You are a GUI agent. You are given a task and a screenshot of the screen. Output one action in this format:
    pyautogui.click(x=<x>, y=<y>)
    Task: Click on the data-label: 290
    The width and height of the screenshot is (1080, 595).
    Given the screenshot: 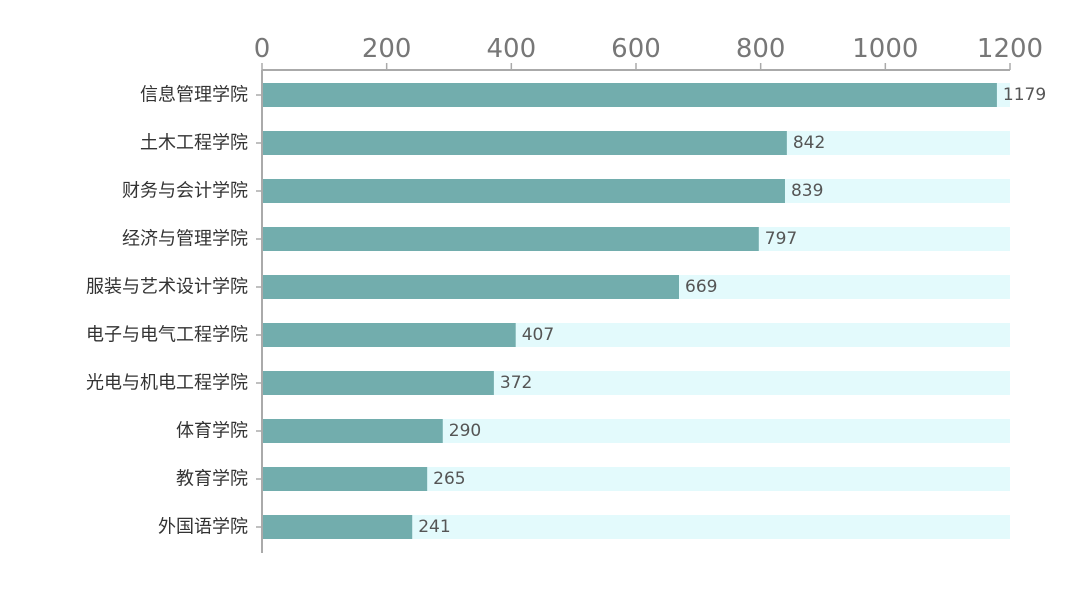 What is the action you would take?
    pyautogui.click(x=465, y=431)
    